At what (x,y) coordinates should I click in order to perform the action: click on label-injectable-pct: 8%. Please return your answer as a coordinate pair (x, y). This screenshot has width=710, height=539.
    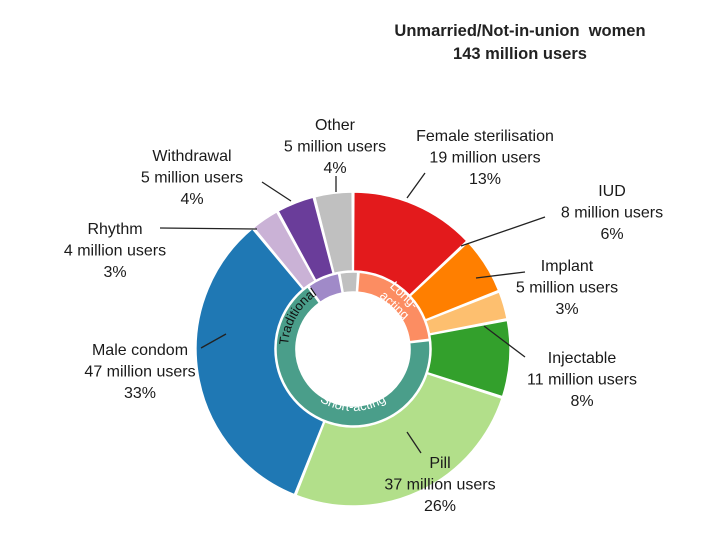
    Looking at the image, I should click on (581, 401).